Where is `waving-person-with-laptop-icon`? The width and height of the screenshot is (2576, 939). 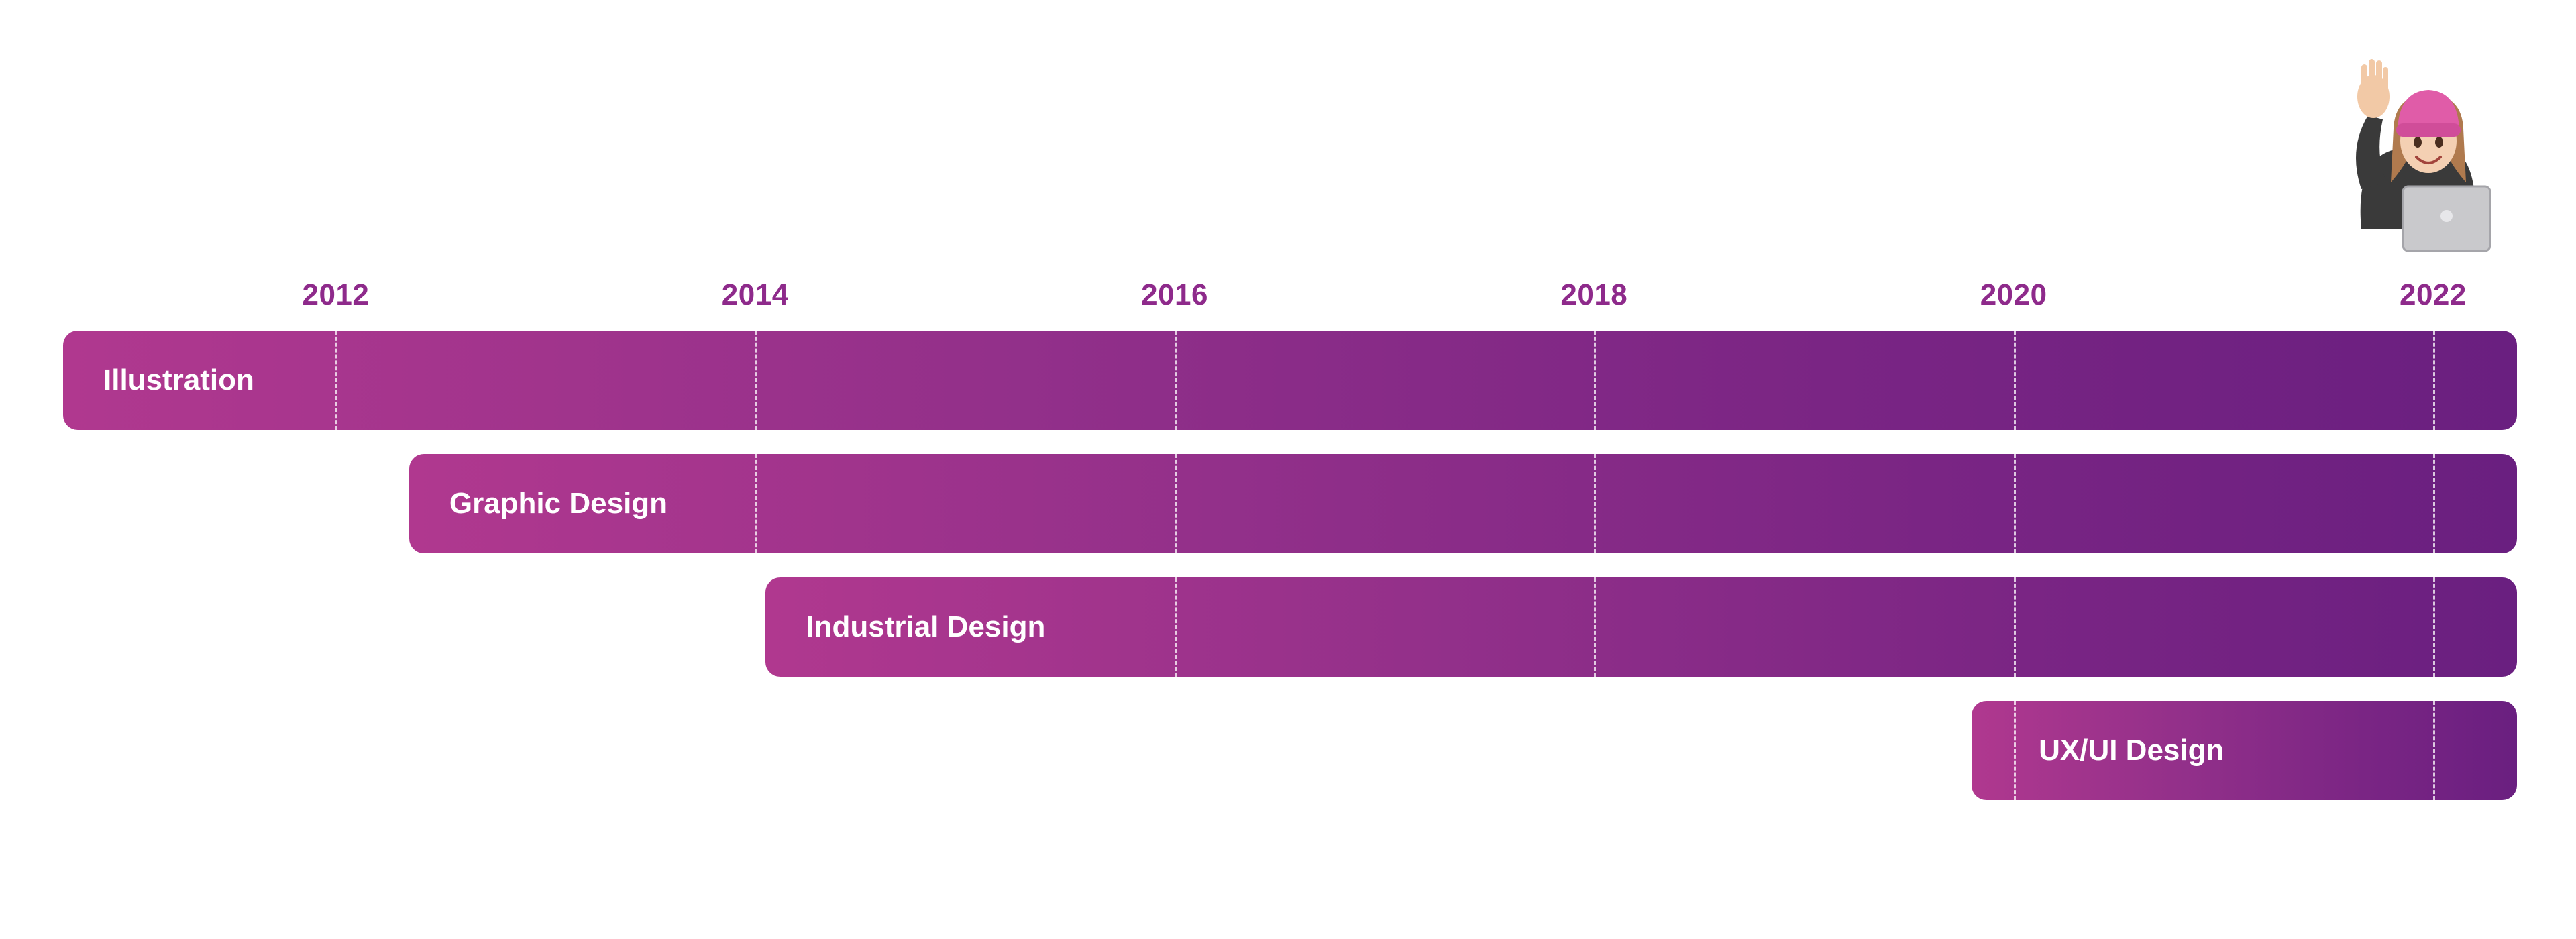 waving-person-with-laptop-icon is located at coordinates (2423, 155).